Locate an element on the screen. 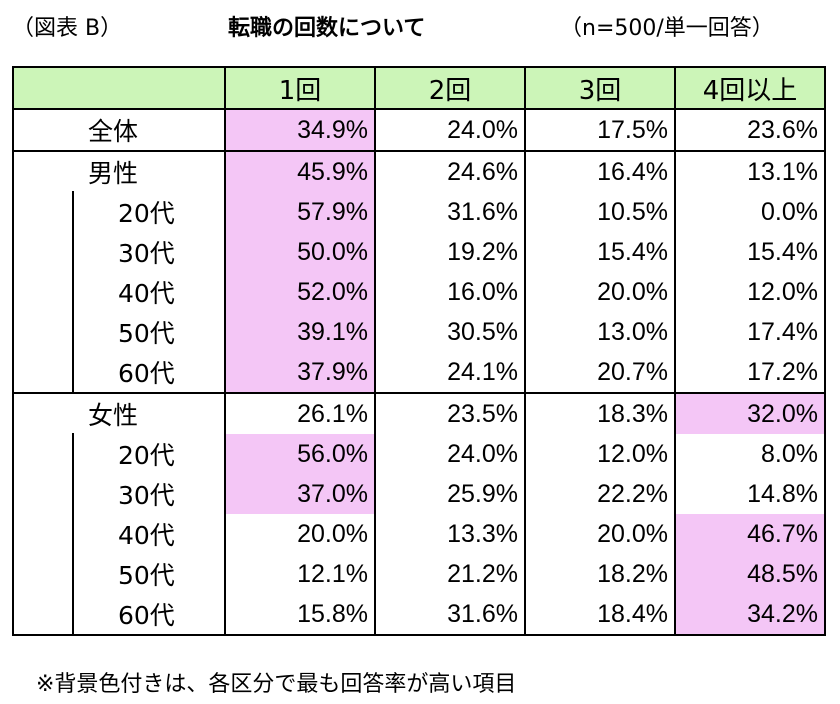 The width and height of the screenshot is (840, 704). value-cell: 0.0% is located at coordinates (750, 212).